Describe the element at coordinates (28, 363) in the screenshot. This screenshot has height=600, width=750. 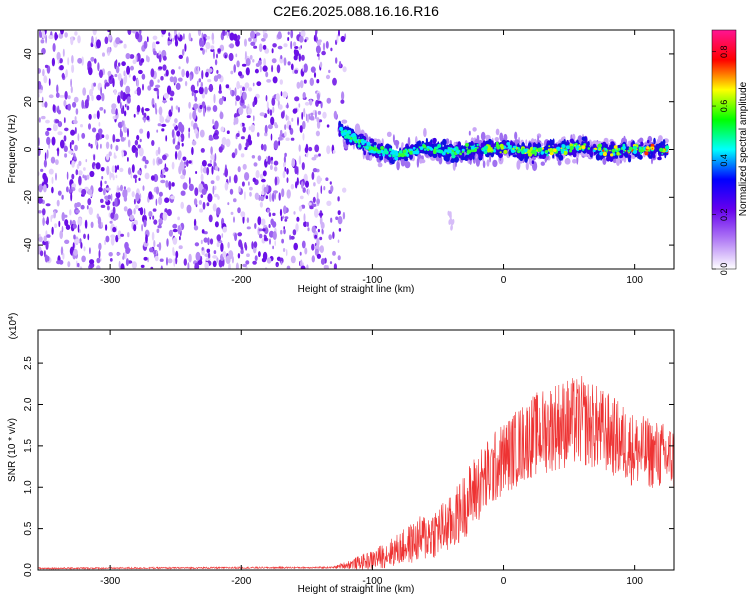
I see `y-tick-label: 2.5` at that location.